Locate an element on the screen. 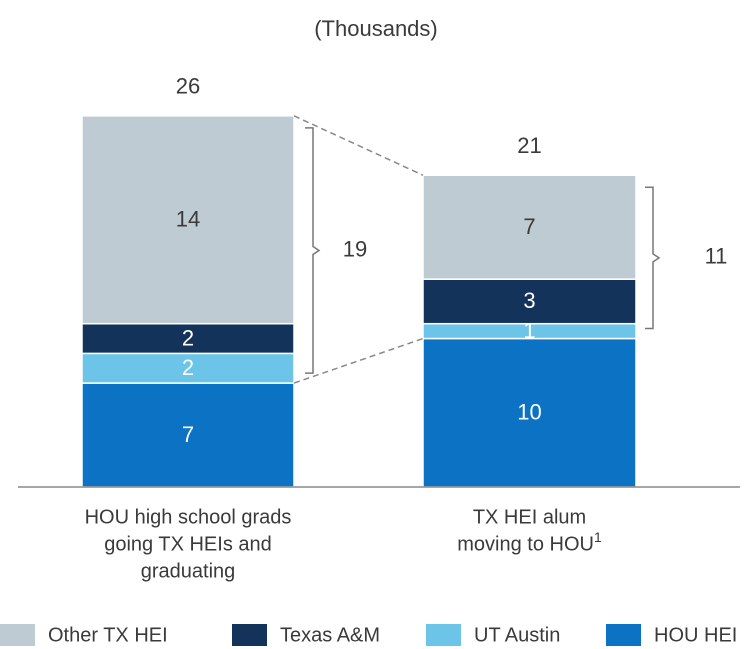 Image resolution: width=752 pixels, height=649 pixels. bracket-label: 19 is located at coordinates (355, 248).